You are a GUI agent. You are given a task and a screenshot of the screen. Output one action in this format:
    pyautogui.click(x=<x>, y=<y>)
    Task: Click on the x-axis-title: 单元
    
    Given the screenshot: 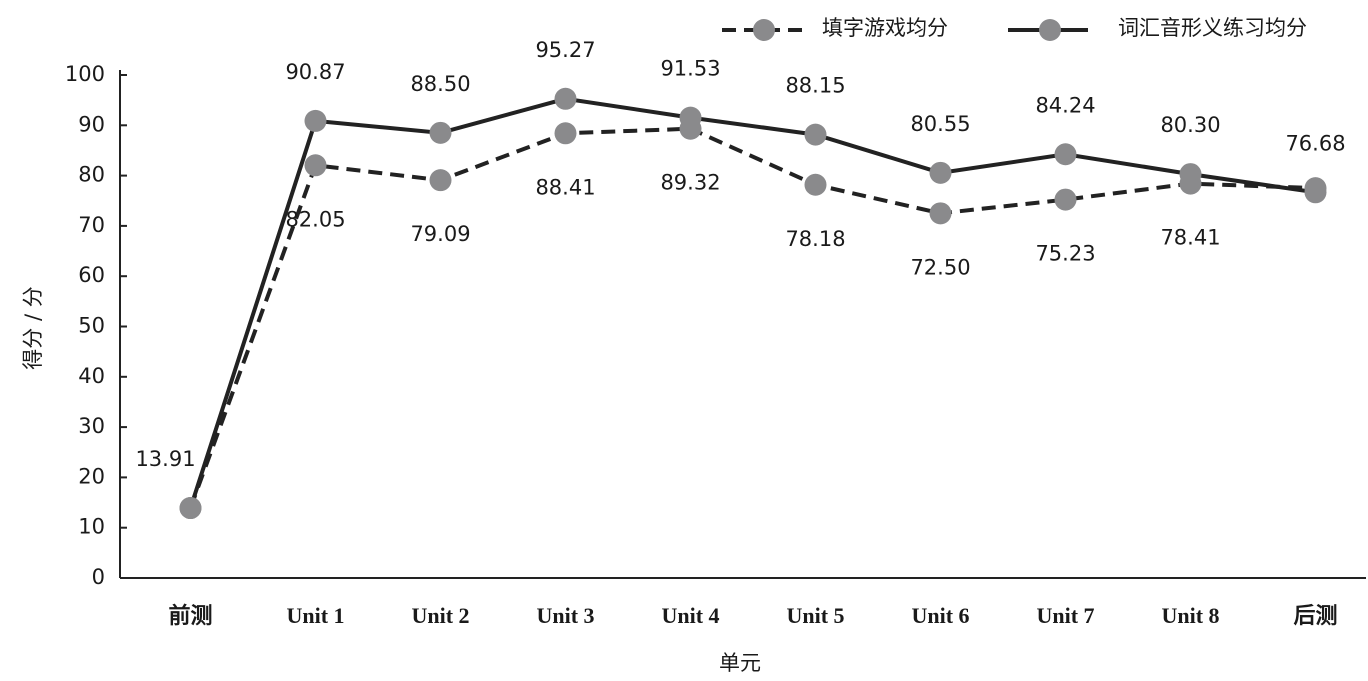 What is the action you would take?
    pyautogui.click(x=740, y=663)
    